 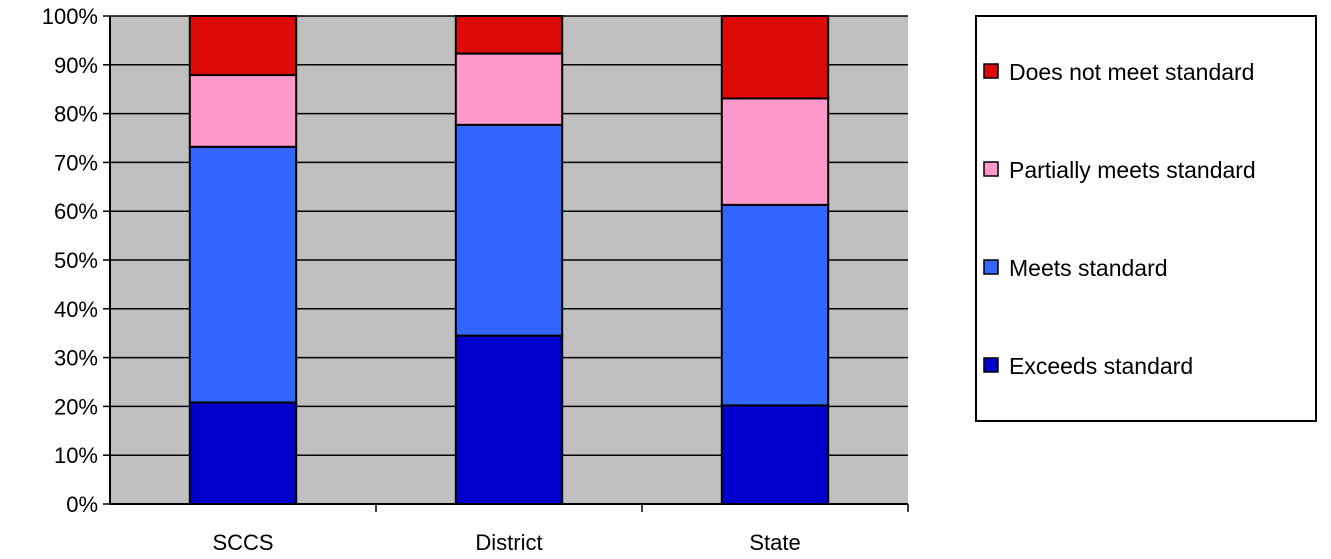 I want to click on y-tick-label: 90%, so click(x=76, y=65).